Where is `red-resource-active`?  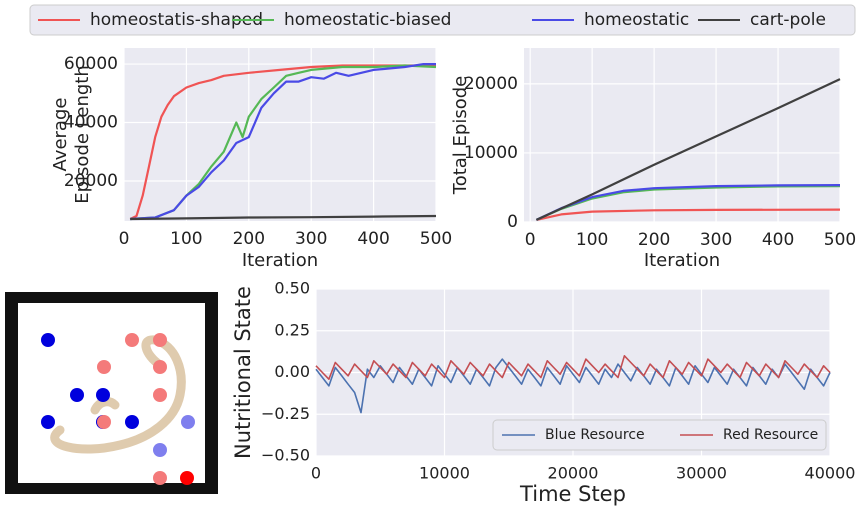 red-resource-active is located at coordinates (187, 478).